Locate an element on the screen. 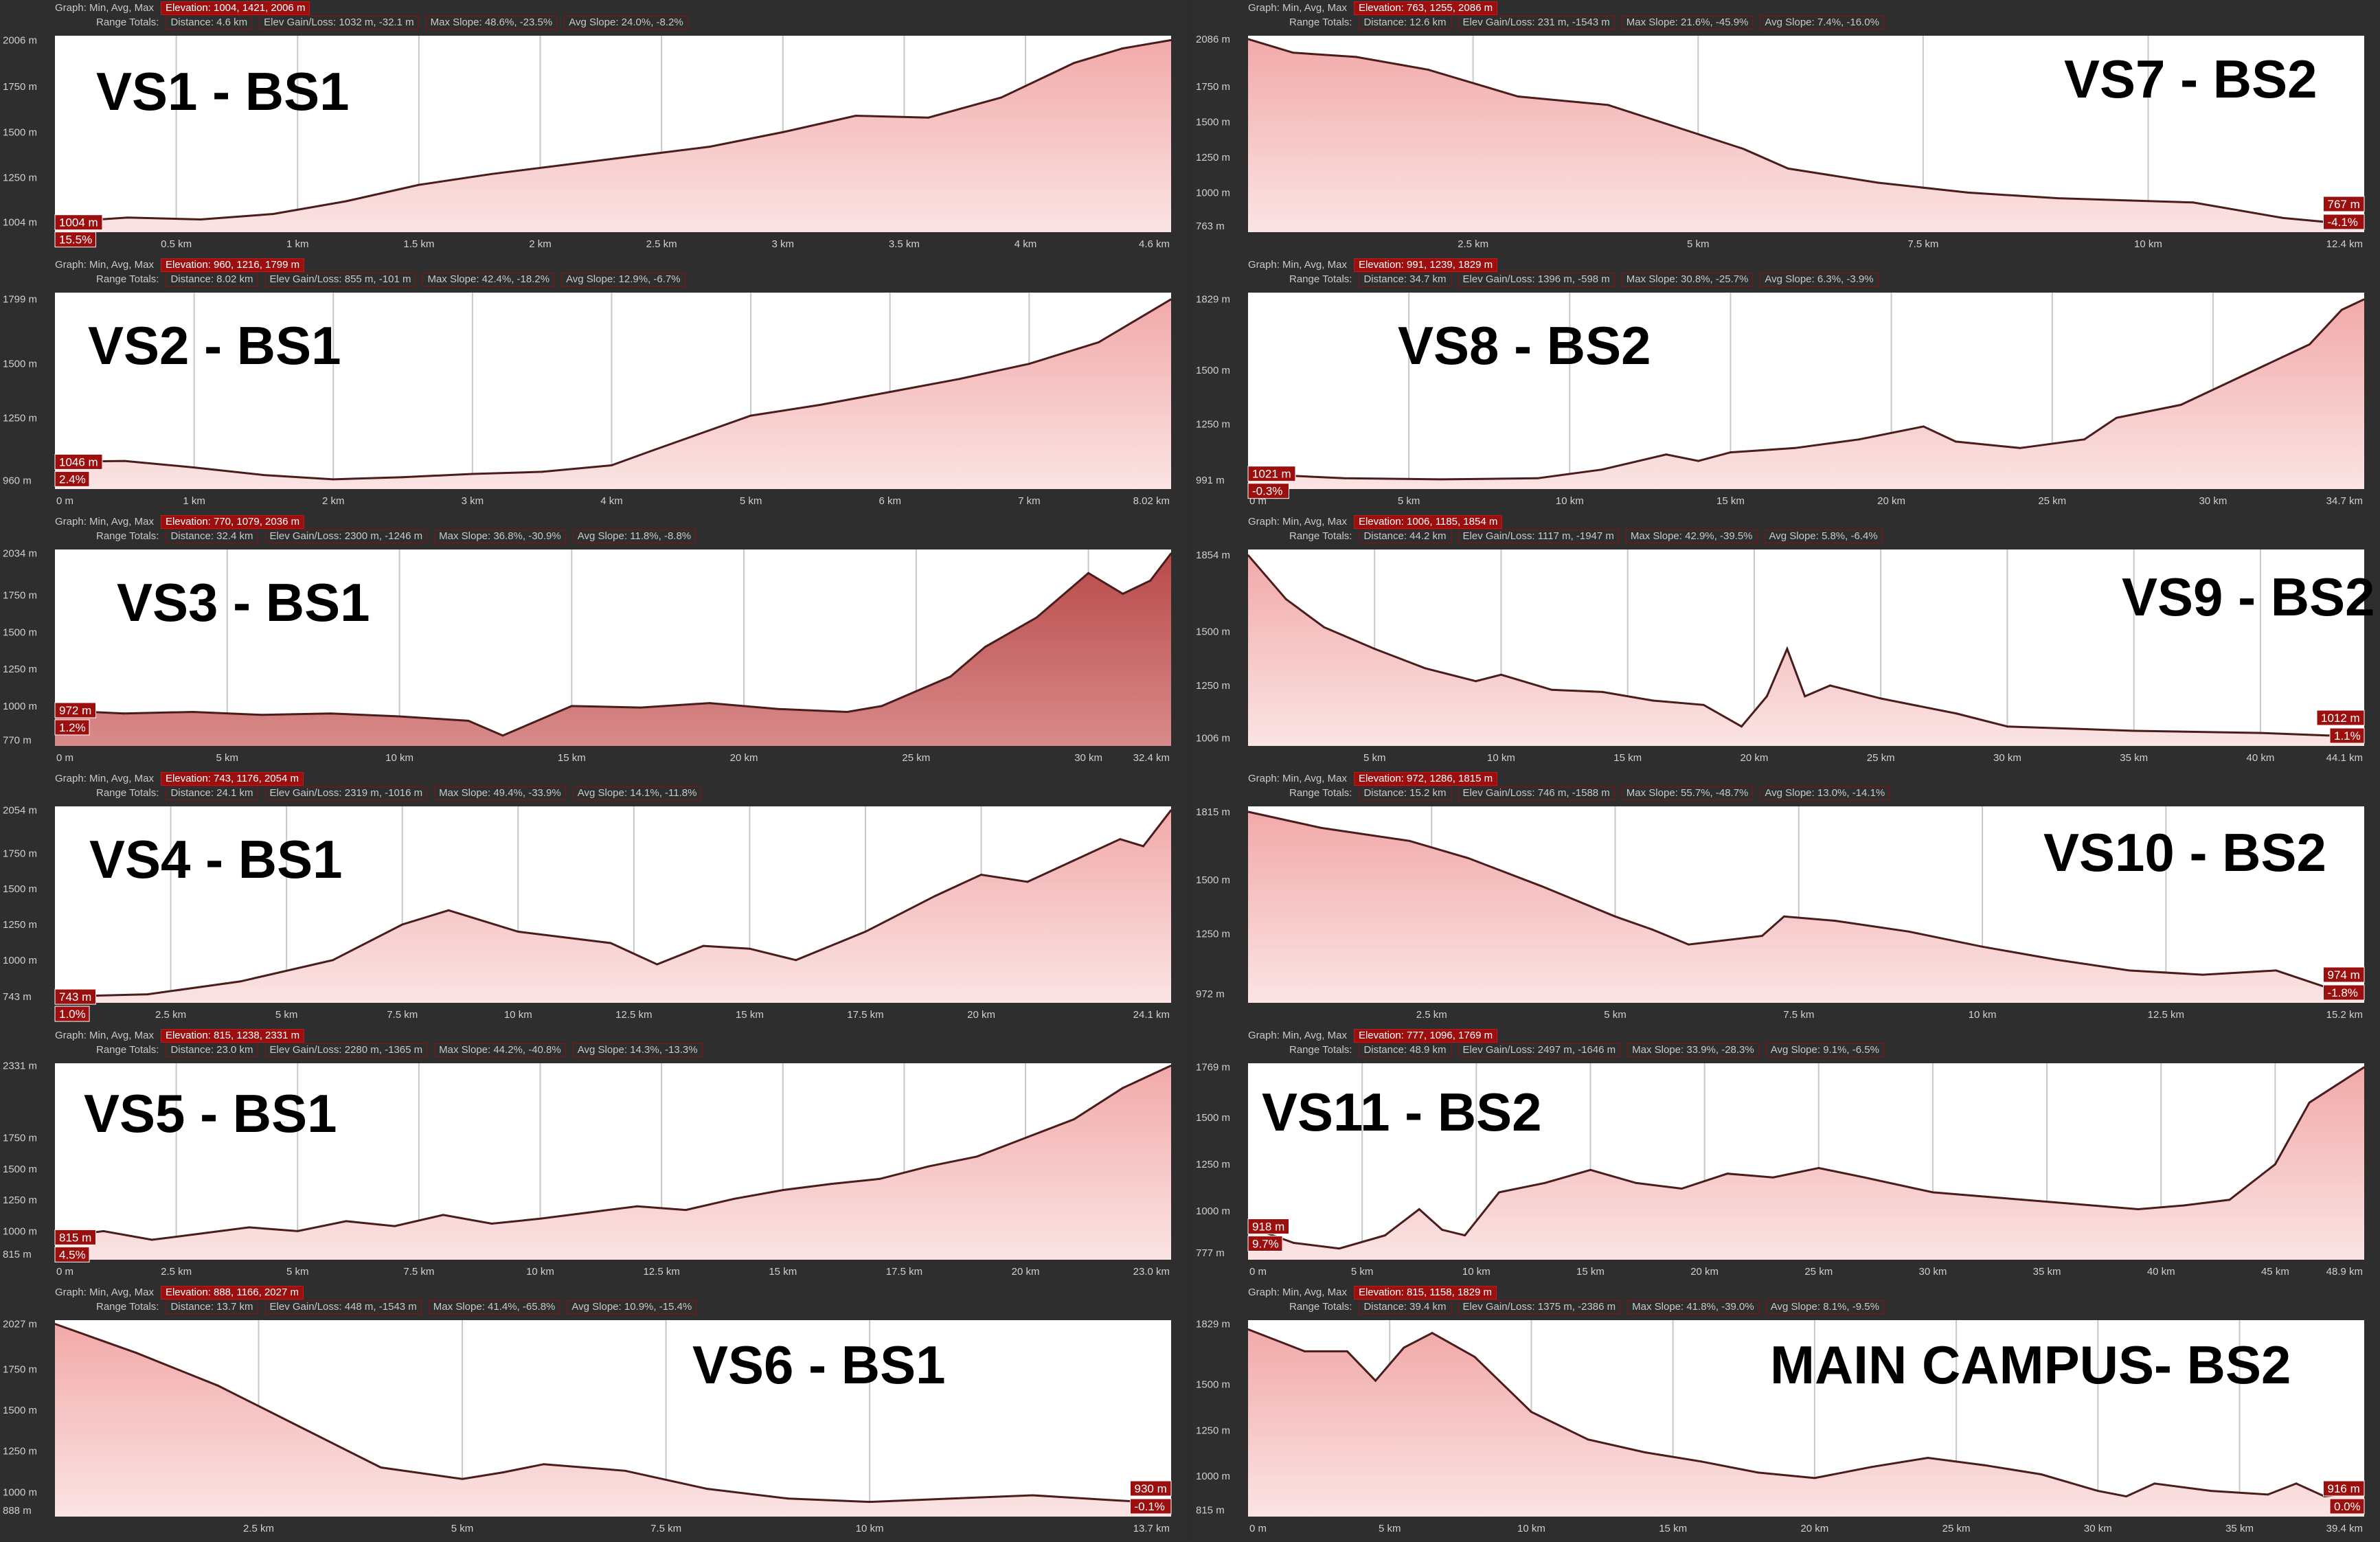  x-tick-label: 10 km is located at coordinates (1476, 1272).